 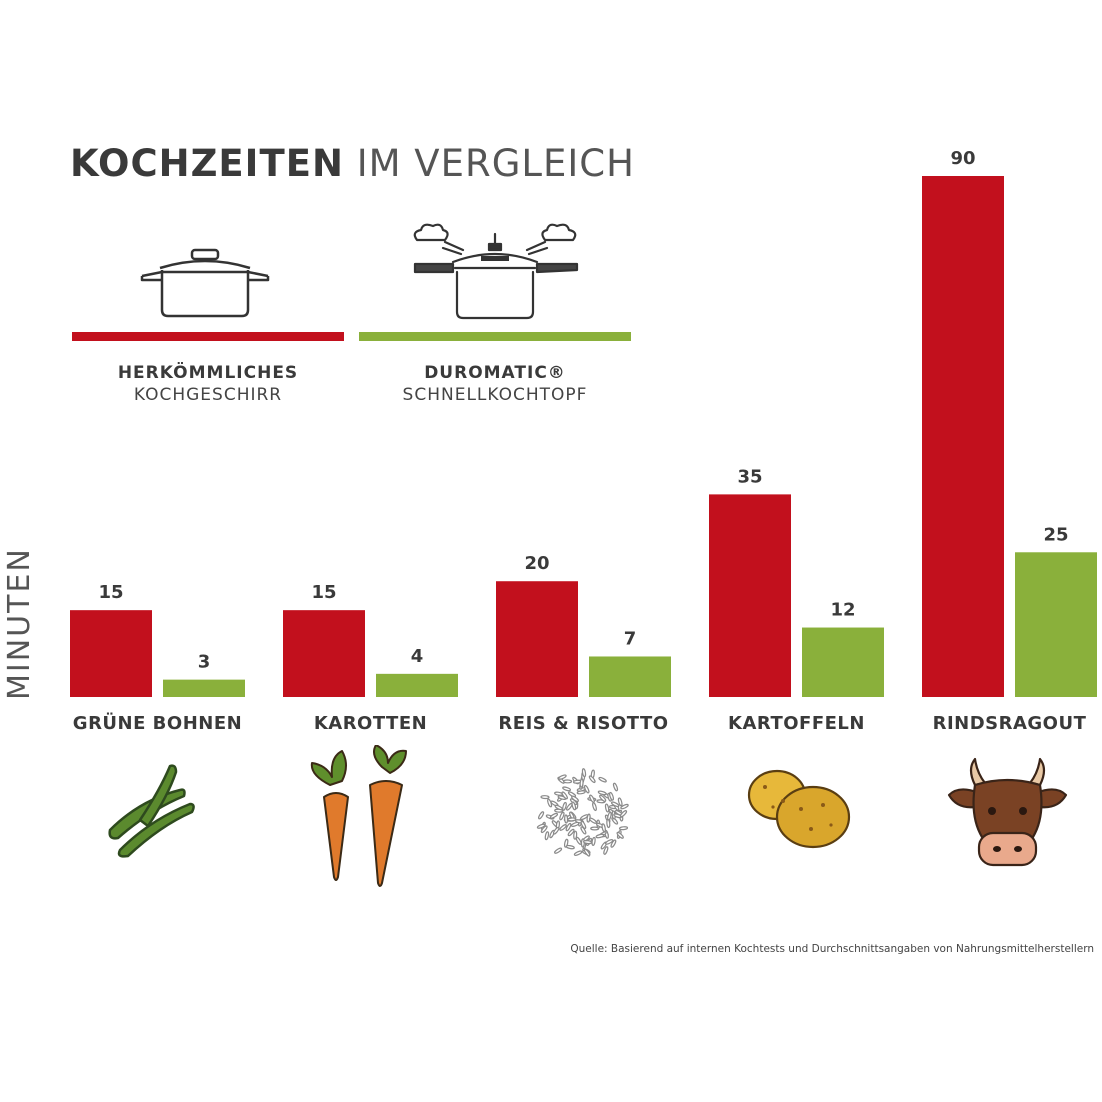 What do you see at coordinates (749, 476) in the screenshot?
I see `data-label: 35` at bounding box center [749, 476].